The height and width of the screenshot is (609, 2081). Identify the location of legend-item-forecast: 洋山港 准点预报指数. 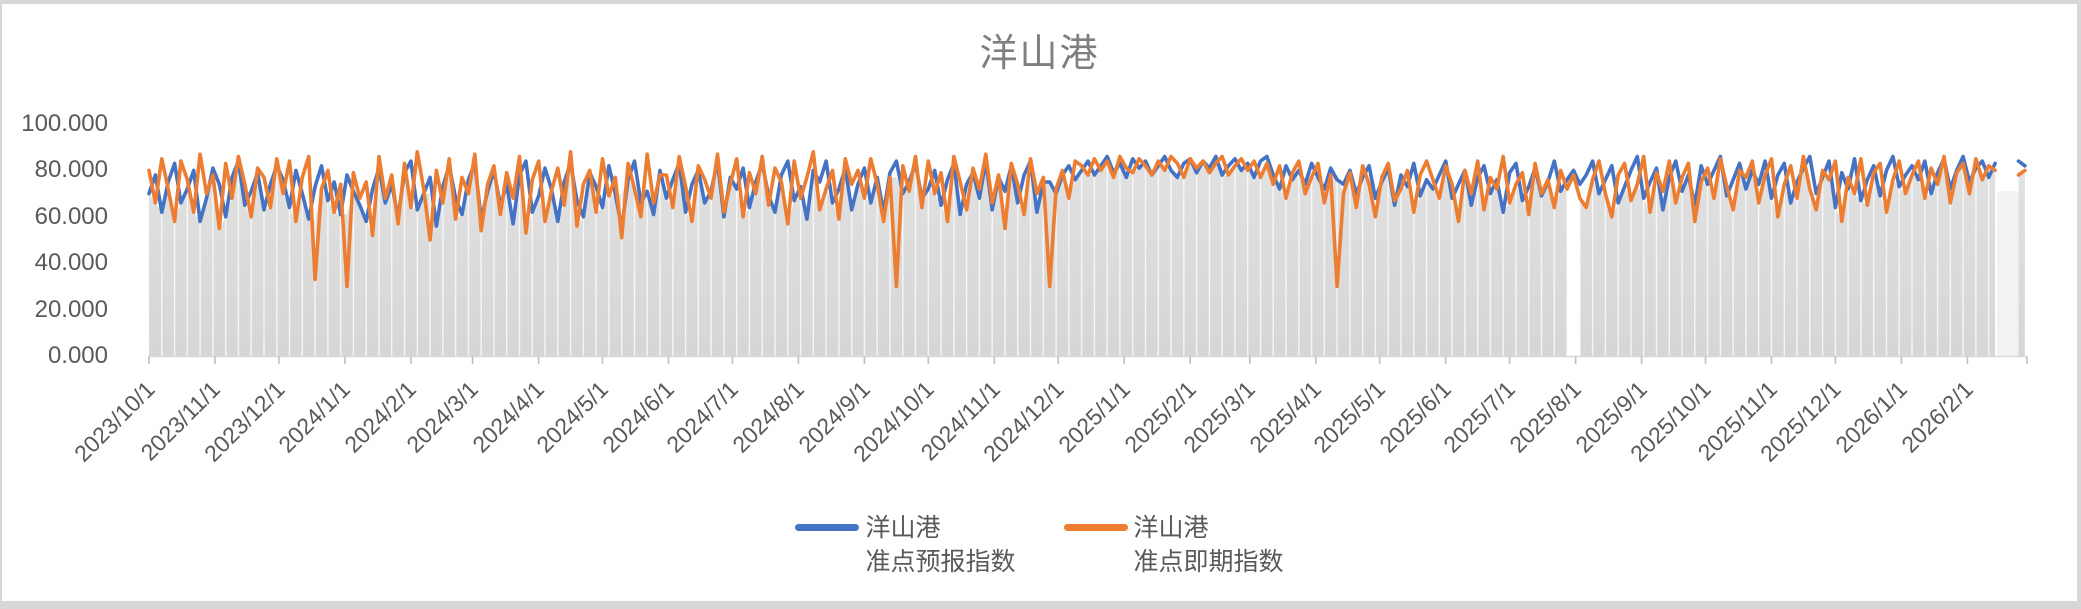
(905, 545).